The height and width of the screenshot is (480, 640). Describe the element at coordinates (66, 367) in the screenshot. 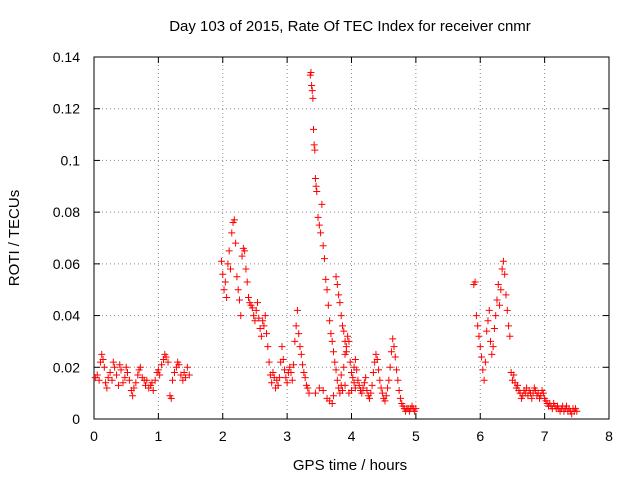

I see `y-tick-label: 0.02` at that location.